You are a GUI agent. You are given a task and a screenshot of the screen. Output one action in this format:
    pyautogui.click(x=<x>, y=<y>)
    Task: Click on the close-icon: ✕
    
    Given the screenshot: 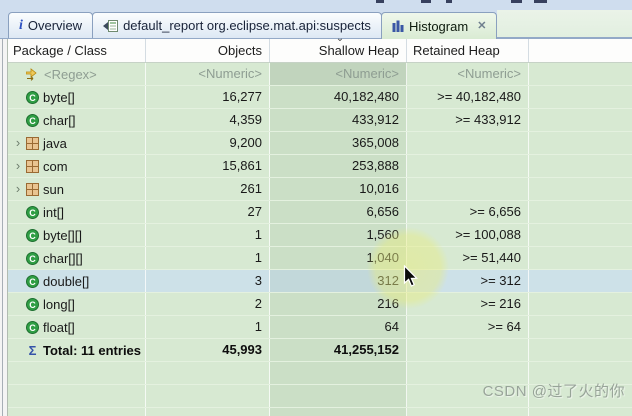 What is the action you would take?
    pyautogui.click(x=482, y=25)
    